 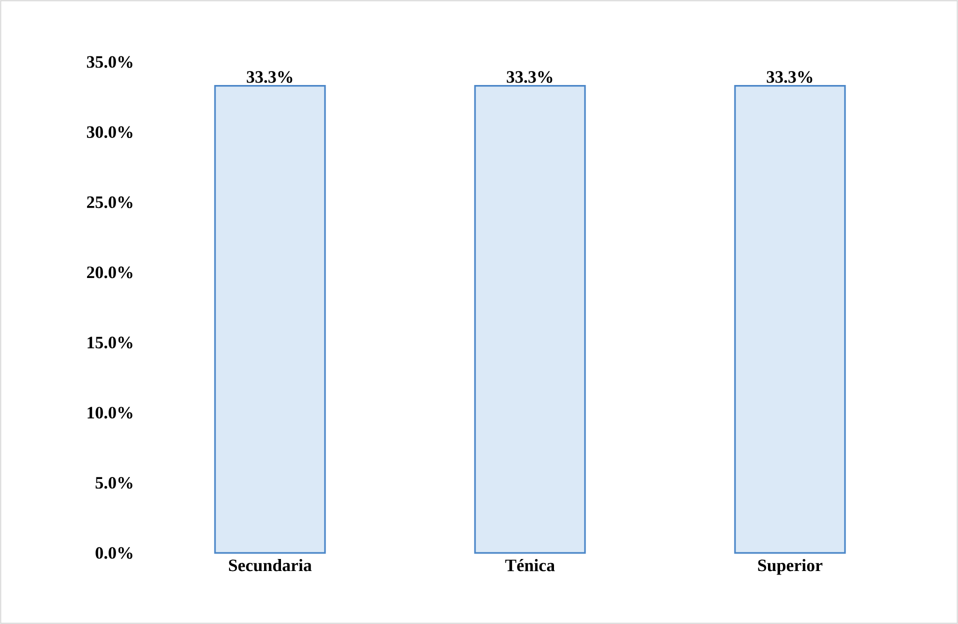 I want to click on x-tick-label: Ténica, so click(x=530, y=565).